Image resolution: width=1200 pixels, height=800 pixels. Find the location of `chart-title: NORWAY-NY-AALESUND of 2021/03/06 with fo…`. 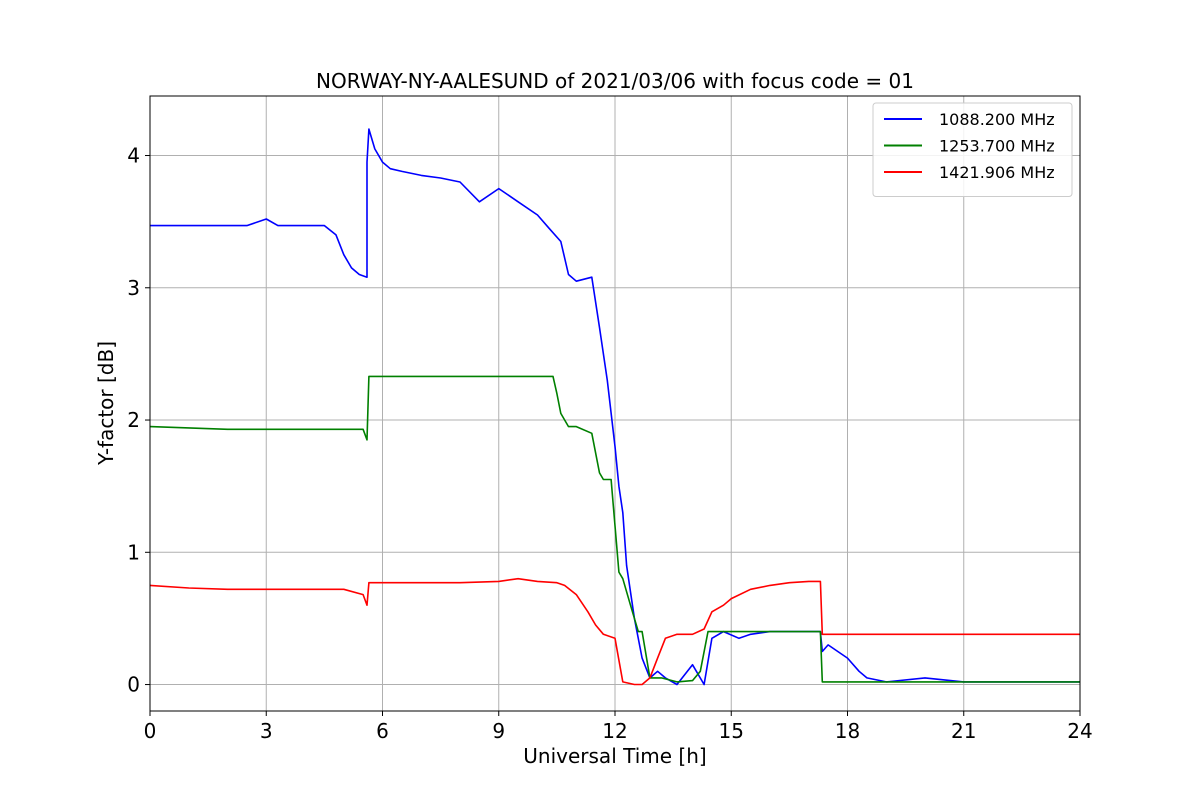

chart-title: NORWAY-NY-AALESUND of 2021/03/06 with fo… is located at coordinates (615, 81).